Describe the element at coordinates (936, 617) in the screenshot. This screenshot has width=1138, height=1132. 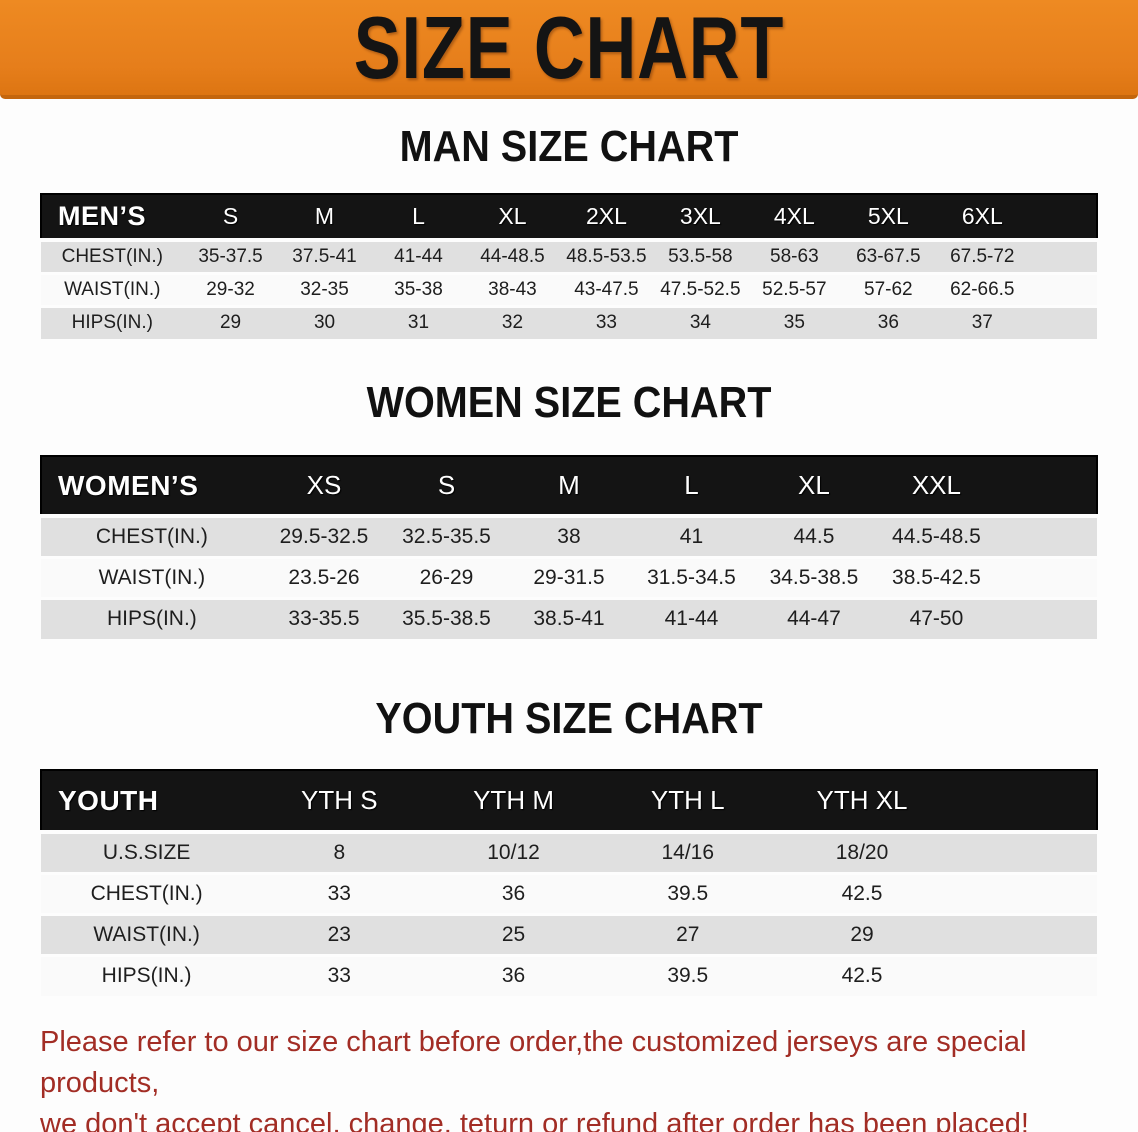
I see `value-cell: 47-50` at that location.